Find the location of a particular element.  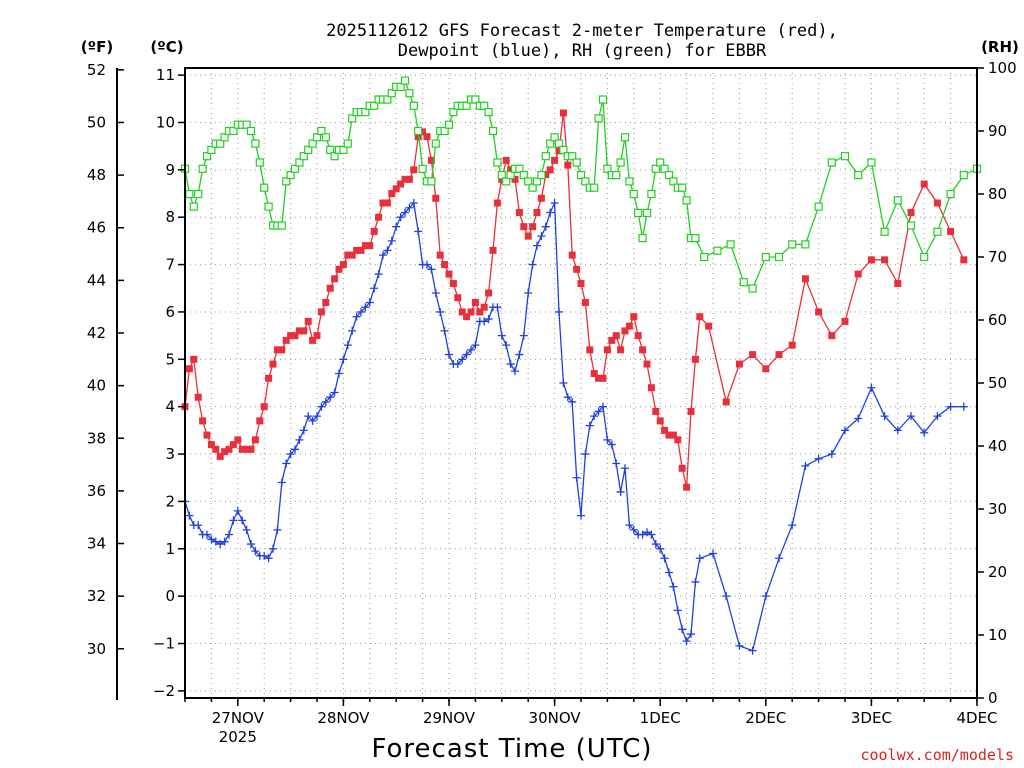

rh-tick-label: 100 is located at coordinates (1002, 68).